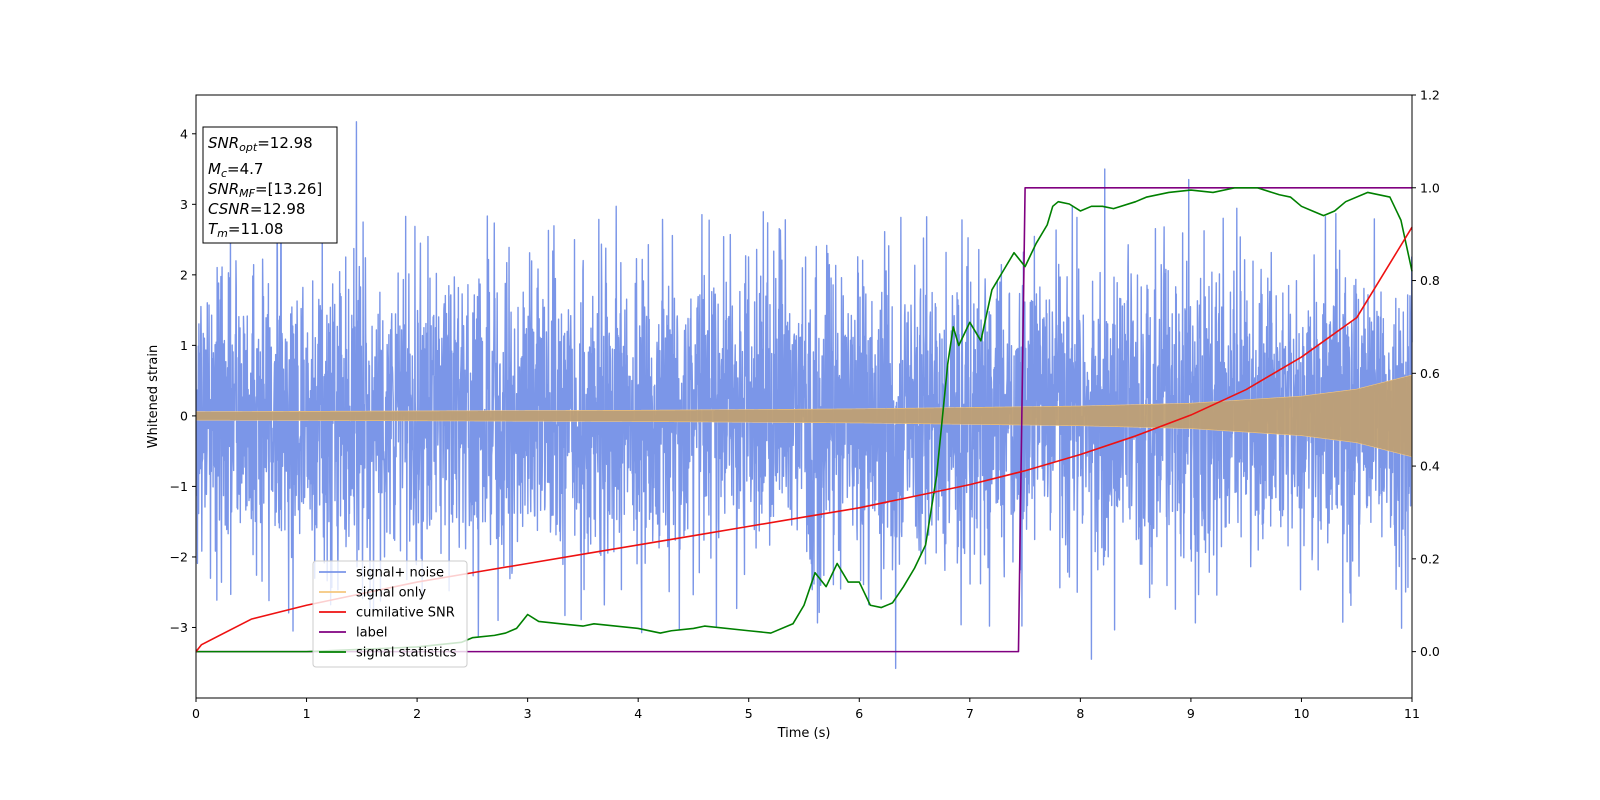  What do you see at coordinates (184, 274) in the screenshot?
I see `y-left-tick-label: 2` at bounding box center [184, 274].